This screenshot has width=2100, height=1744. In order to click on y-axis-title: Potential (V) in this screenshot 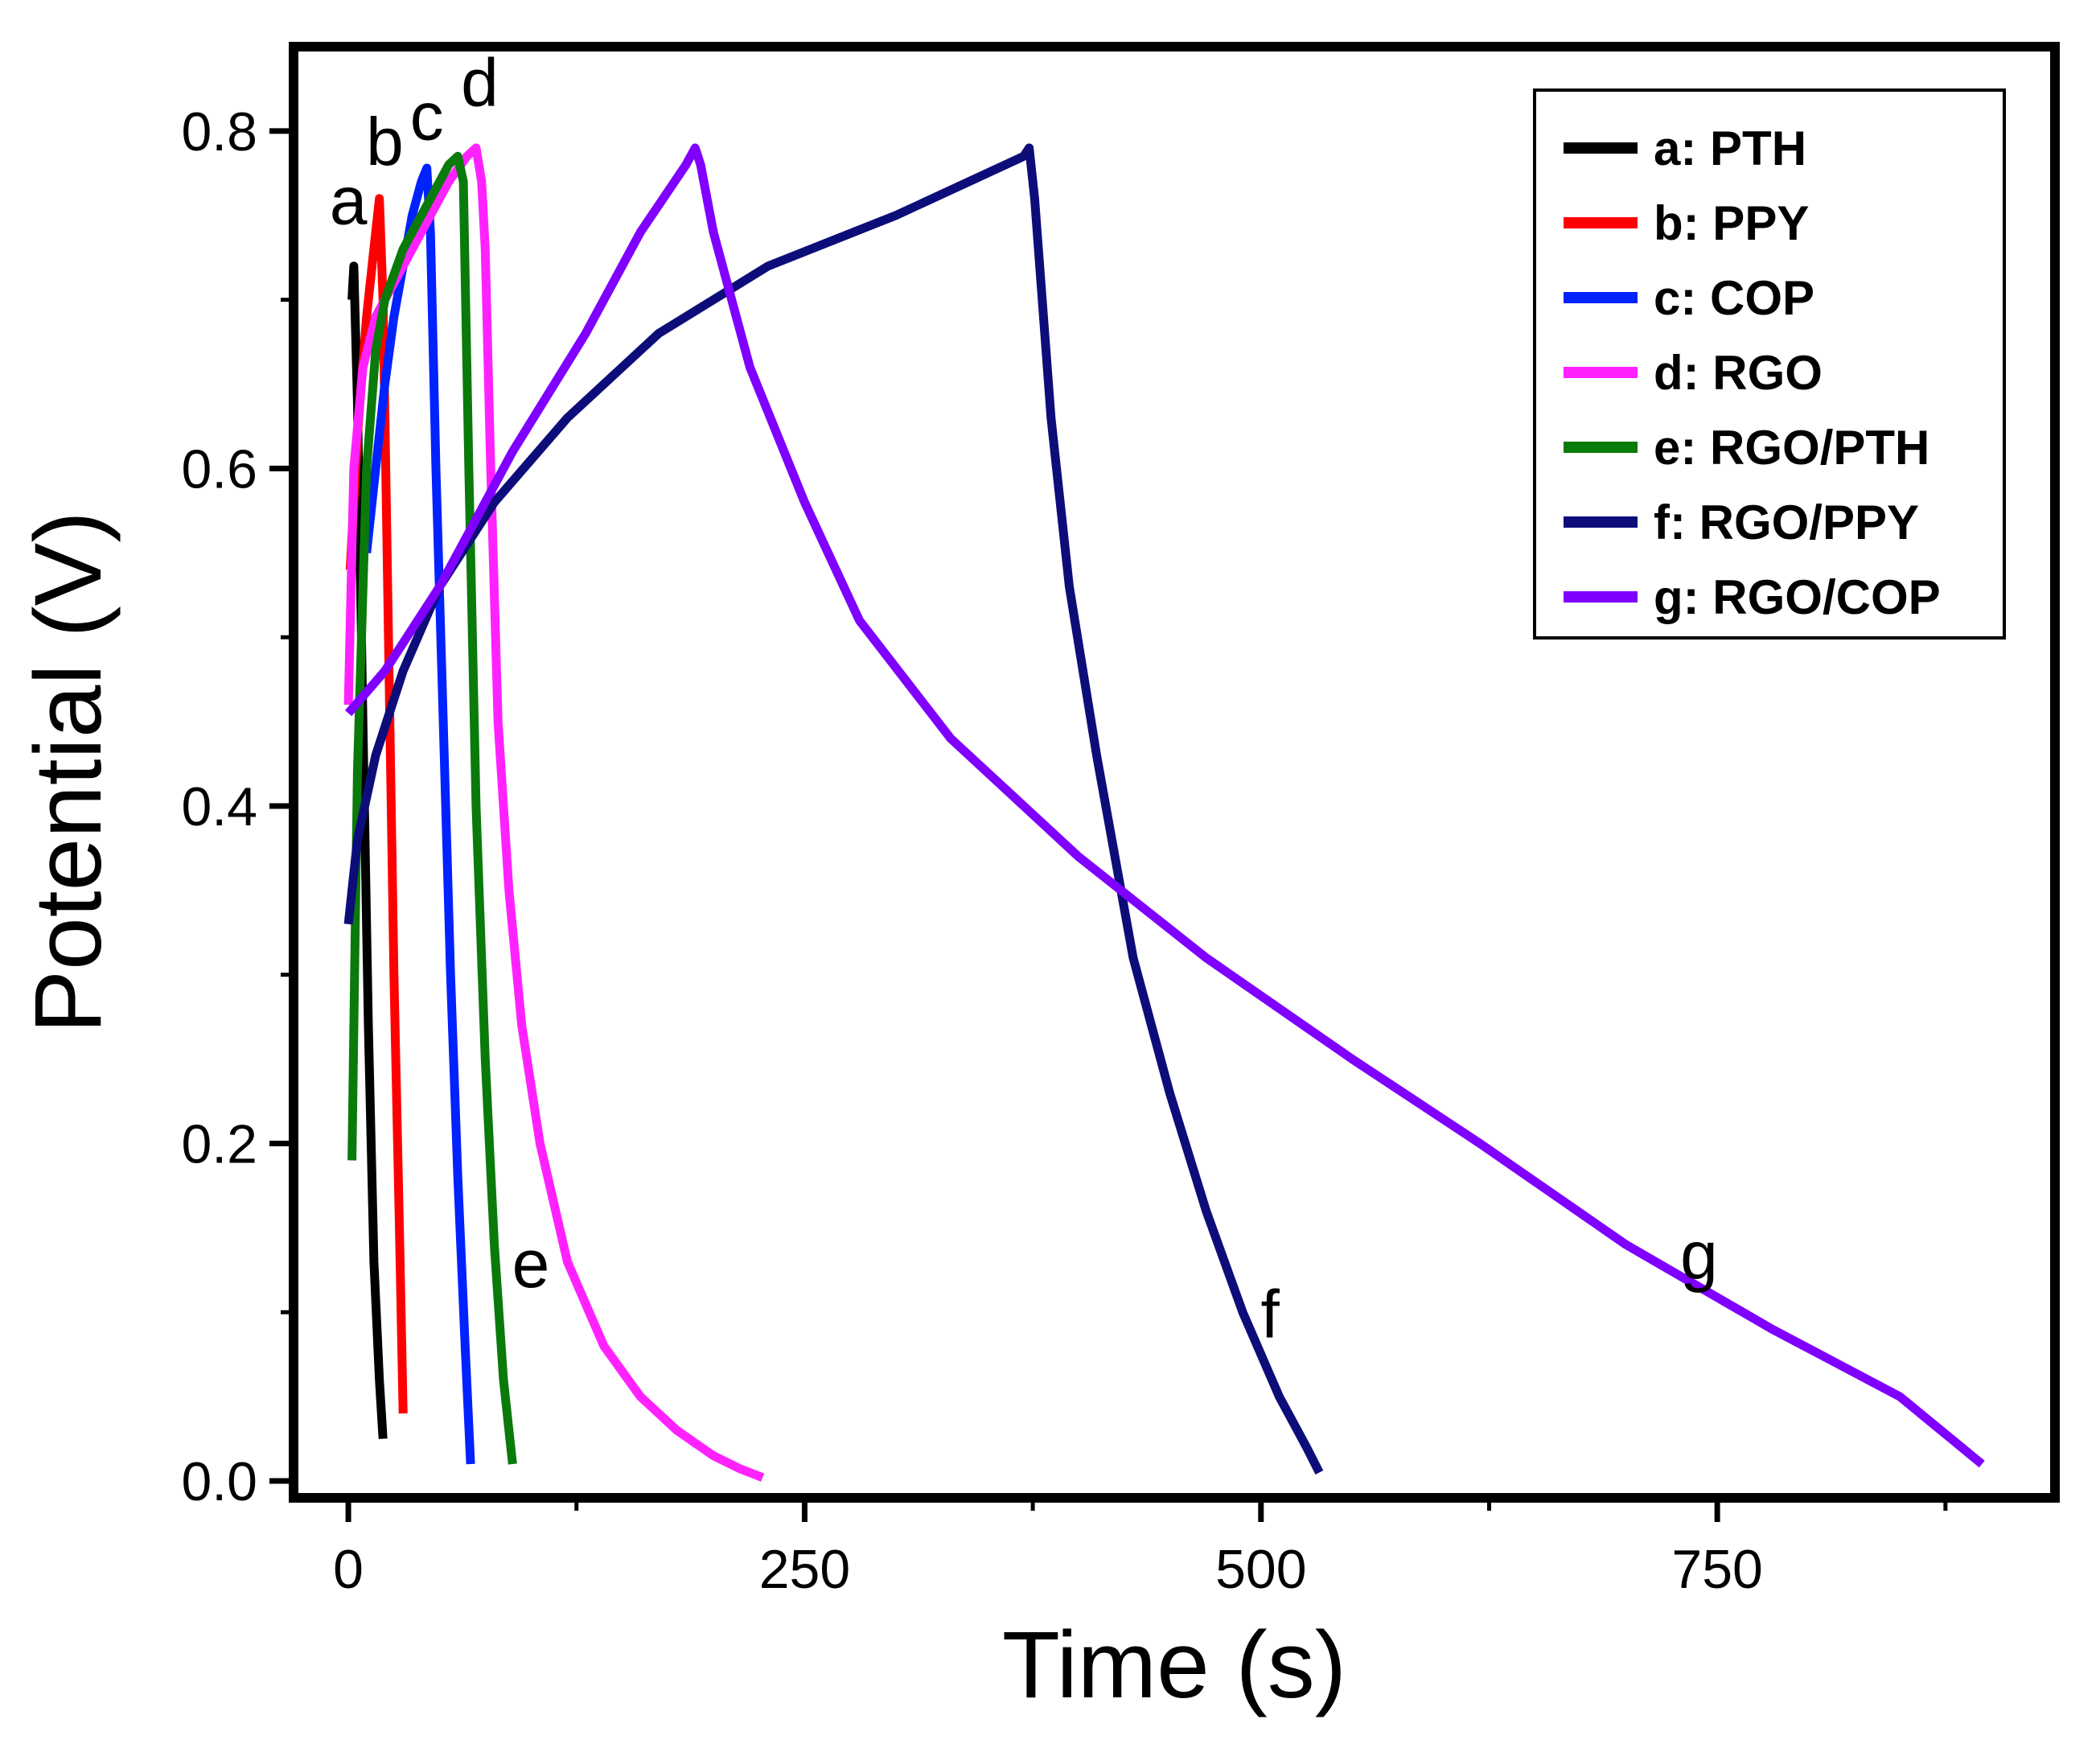, I will do `click(68, 772)`.